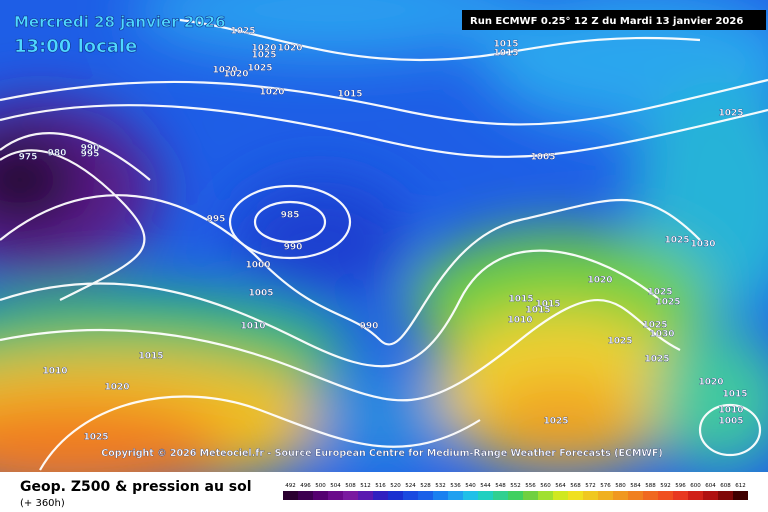 The image size is (768, 512). I want to click on scale-label: 564, so click(560, 486).